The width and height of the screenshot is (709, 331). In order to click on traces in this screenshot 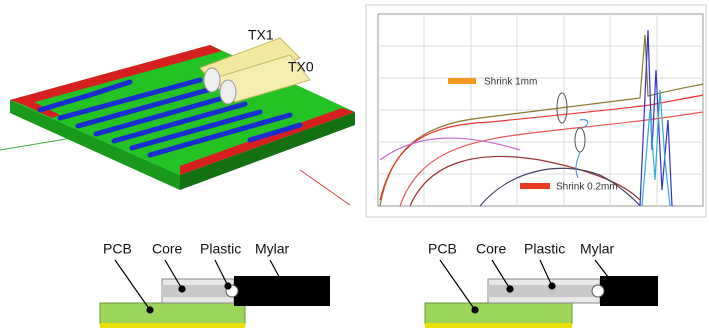, I will do `click(170, 117)`.